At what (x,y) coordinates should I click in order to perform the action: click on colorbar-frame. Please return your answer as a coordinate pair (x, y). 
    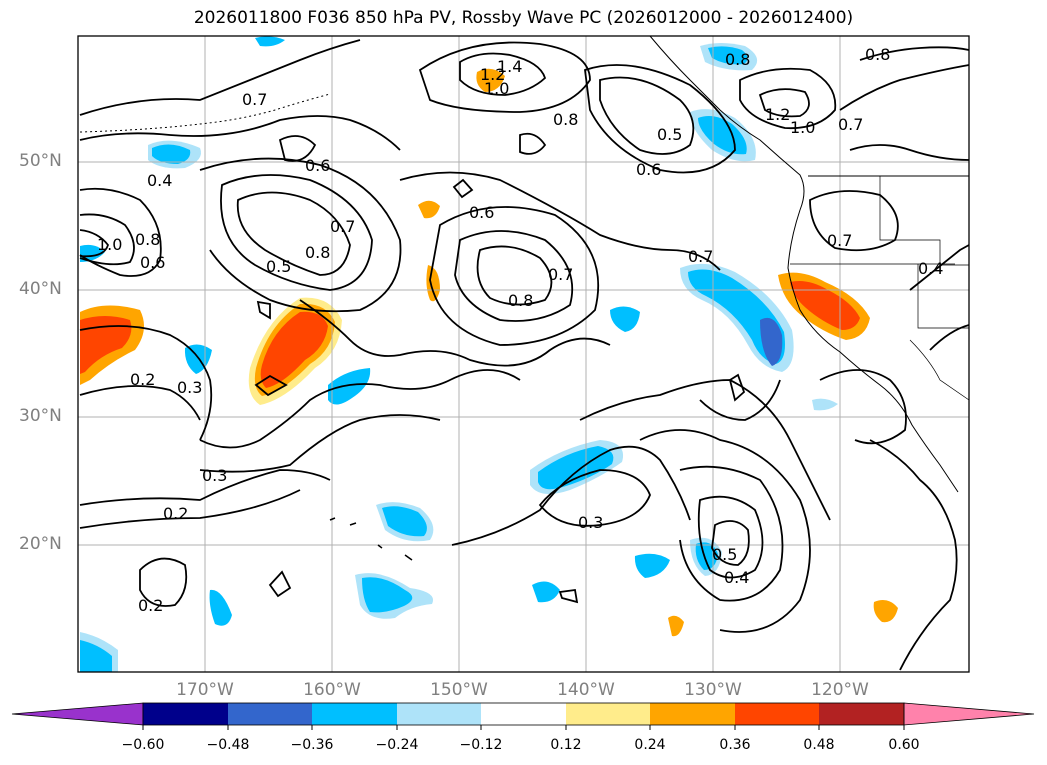
    Looking at the image, I should click on (523, 714).